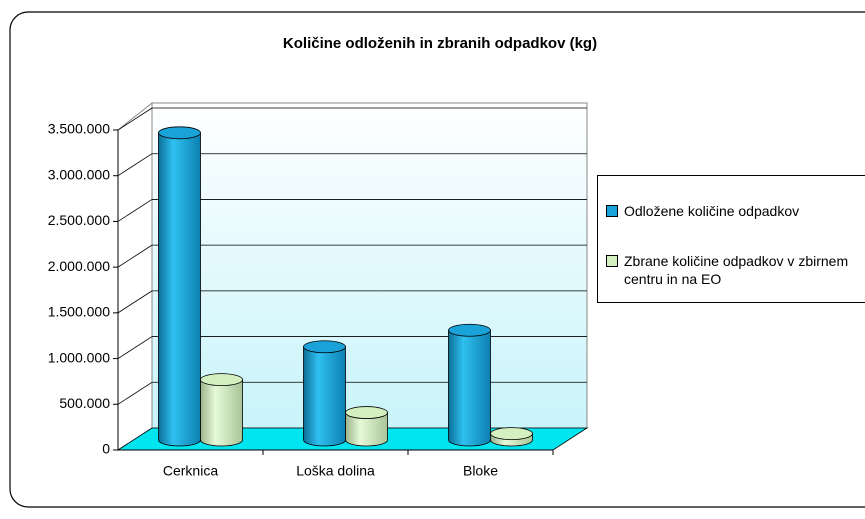  I want to click on y-tick-label: 1.000.000, so click(79, 357).